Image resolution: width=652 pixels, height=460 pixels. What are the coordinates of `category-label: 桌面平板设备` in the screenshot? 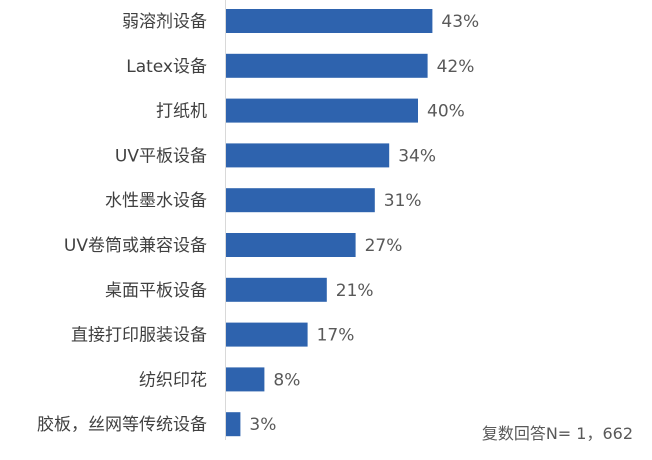 It's located at (156, 291).